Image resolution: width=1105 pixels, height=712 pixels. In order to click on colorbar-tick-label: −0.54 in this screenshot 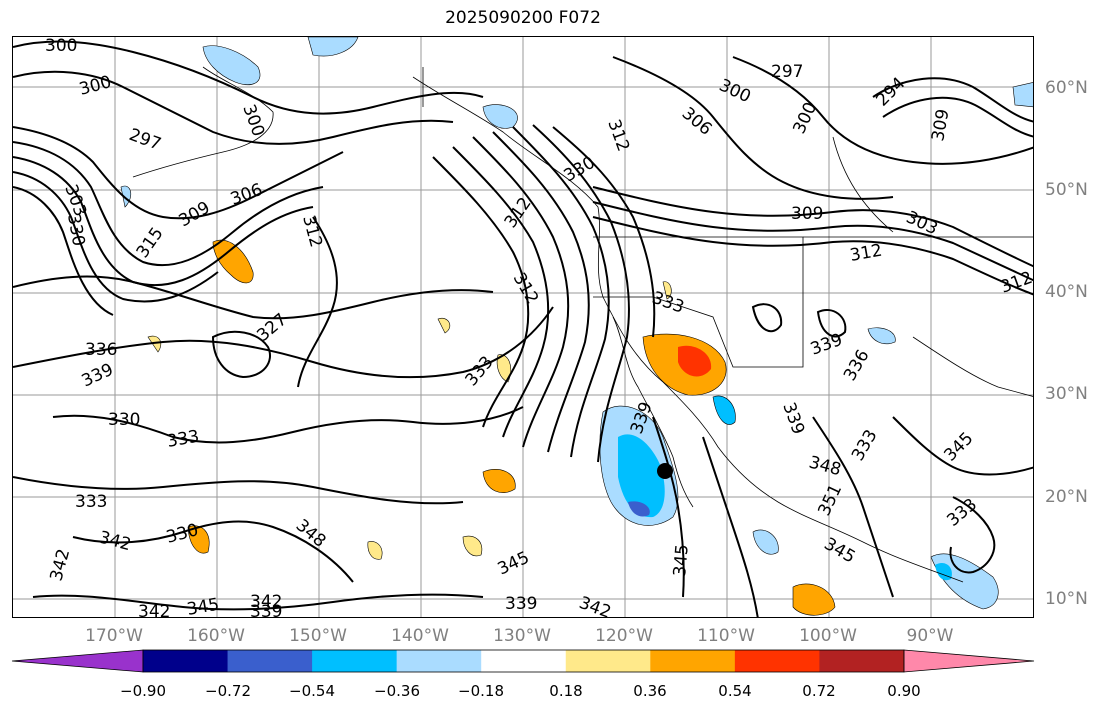, I will do `click(312, 691)`.